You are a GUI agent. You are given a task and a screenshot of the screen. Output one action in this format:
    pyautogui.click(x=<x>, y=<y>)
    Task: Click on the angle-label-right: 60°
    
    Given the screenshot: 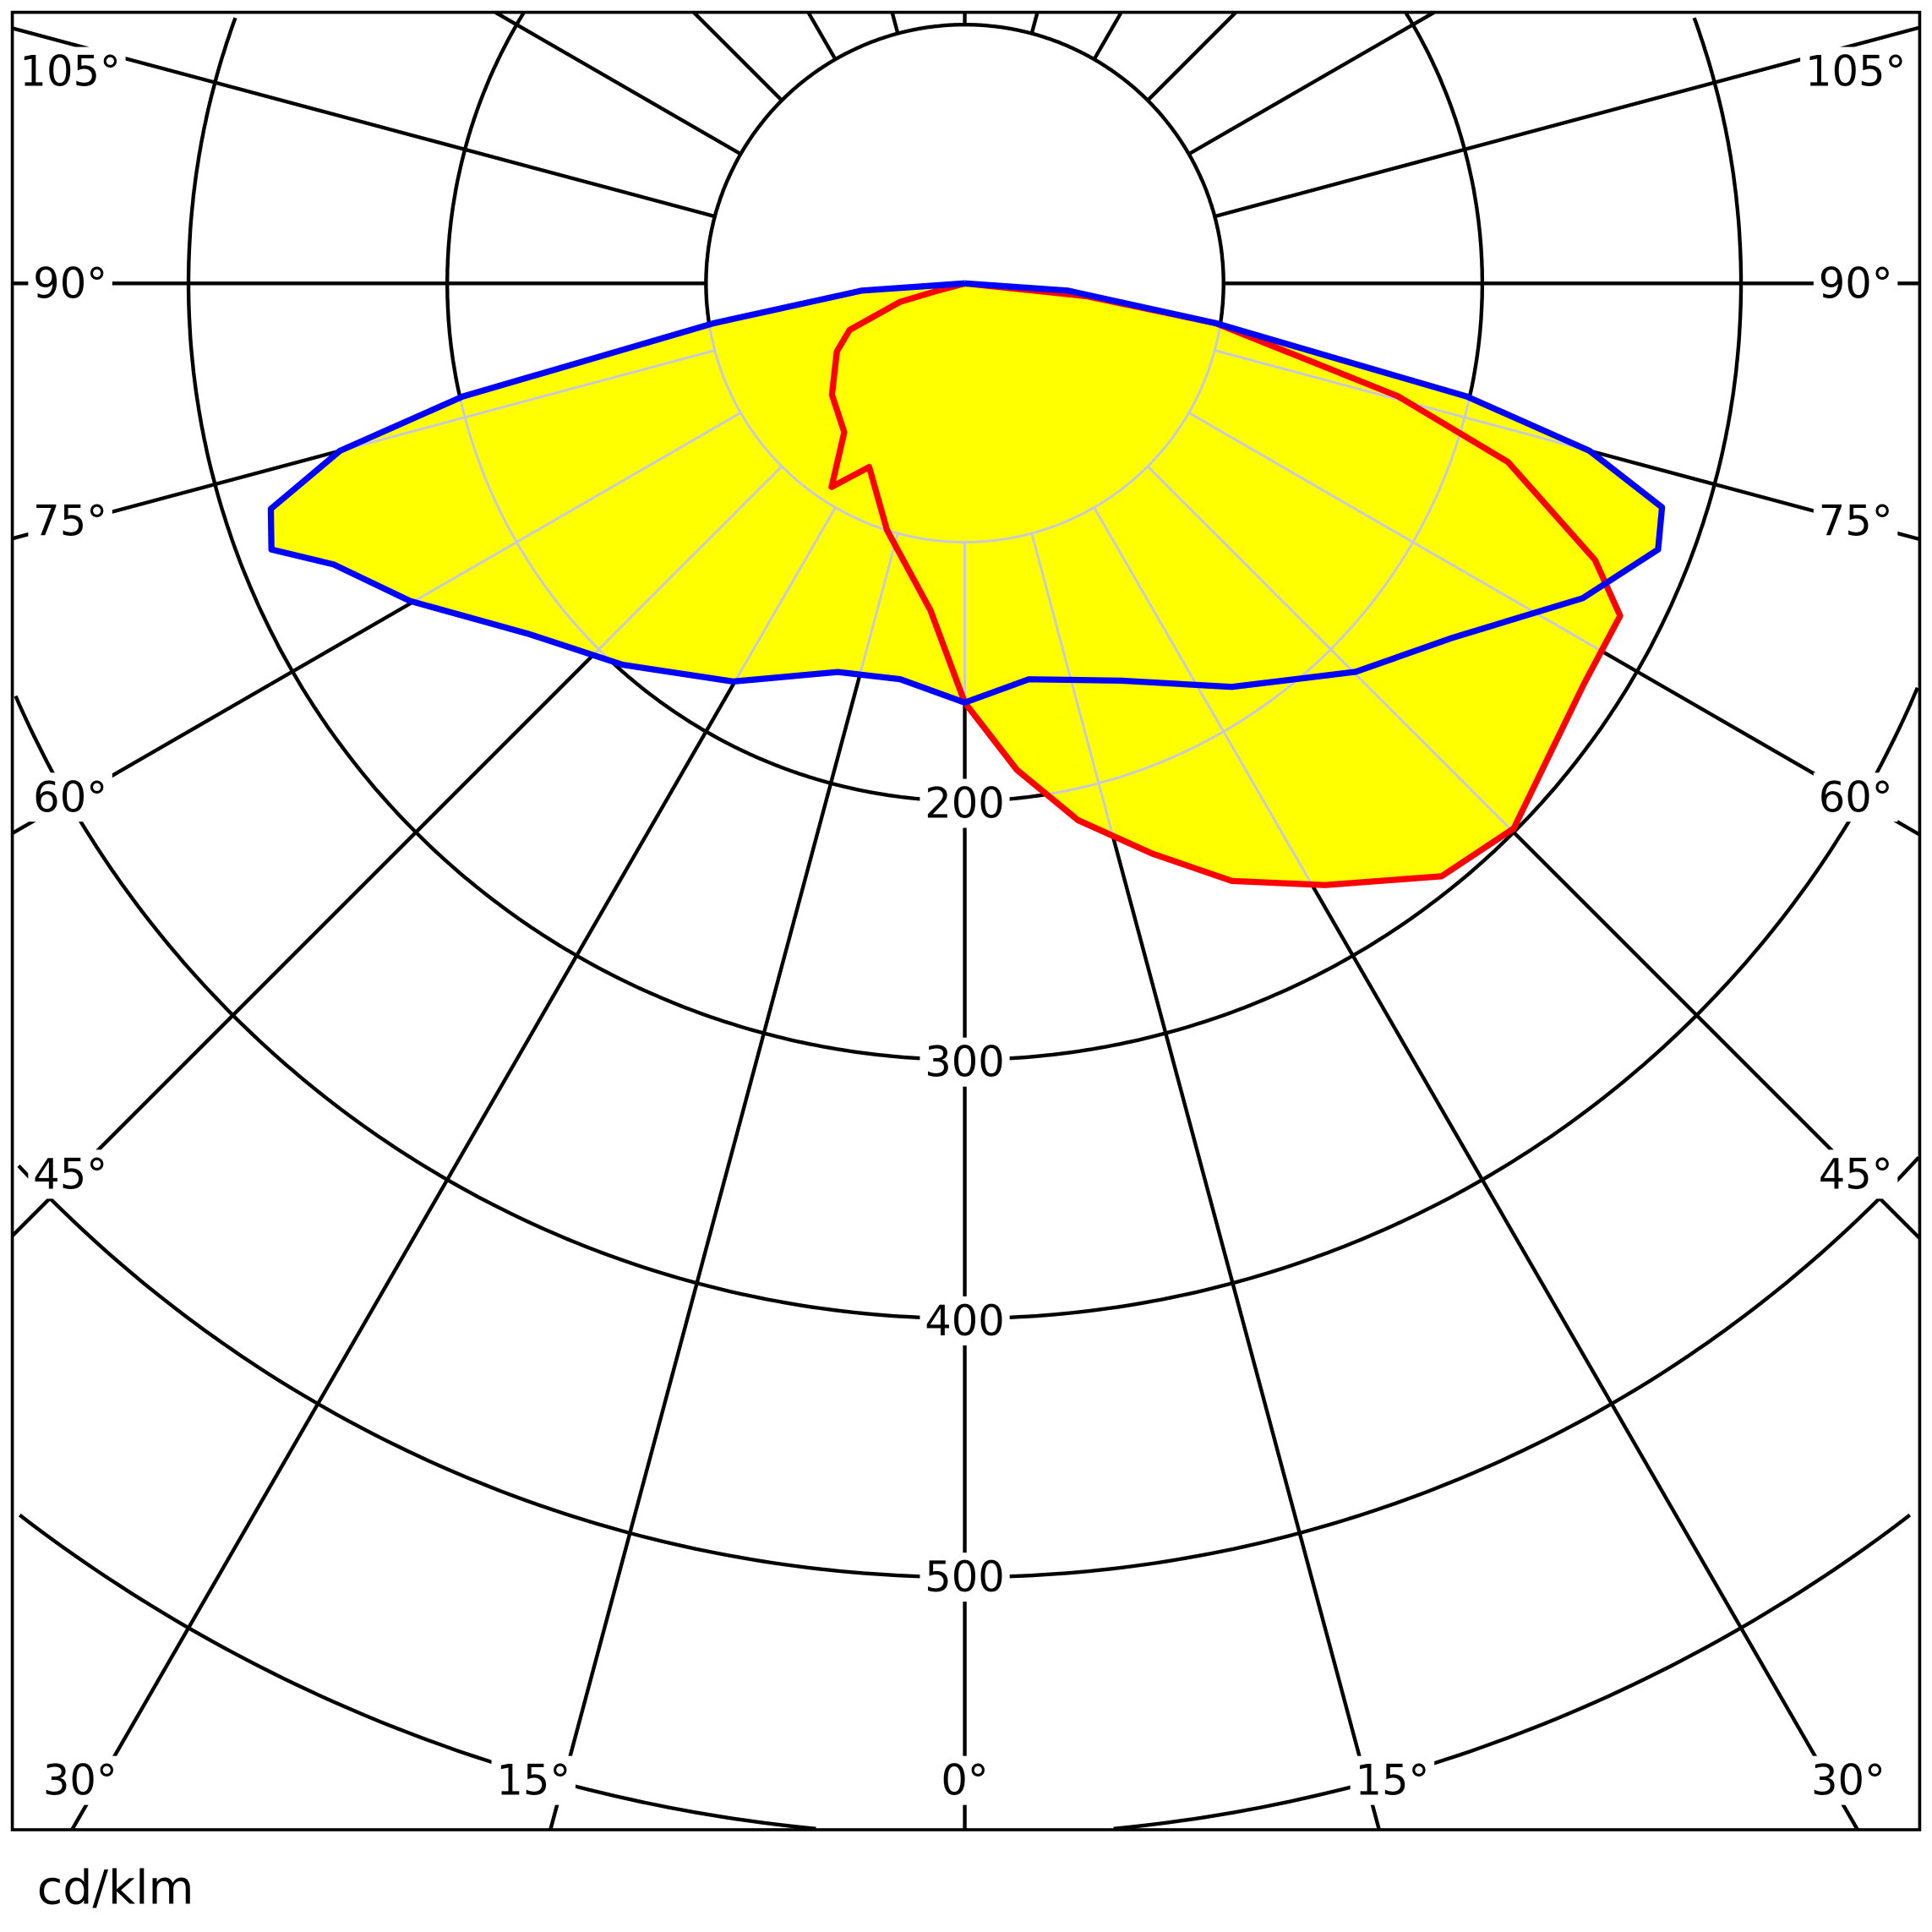 What is the action you would take?
    pyautogui.click(x=1856, y=796)
    